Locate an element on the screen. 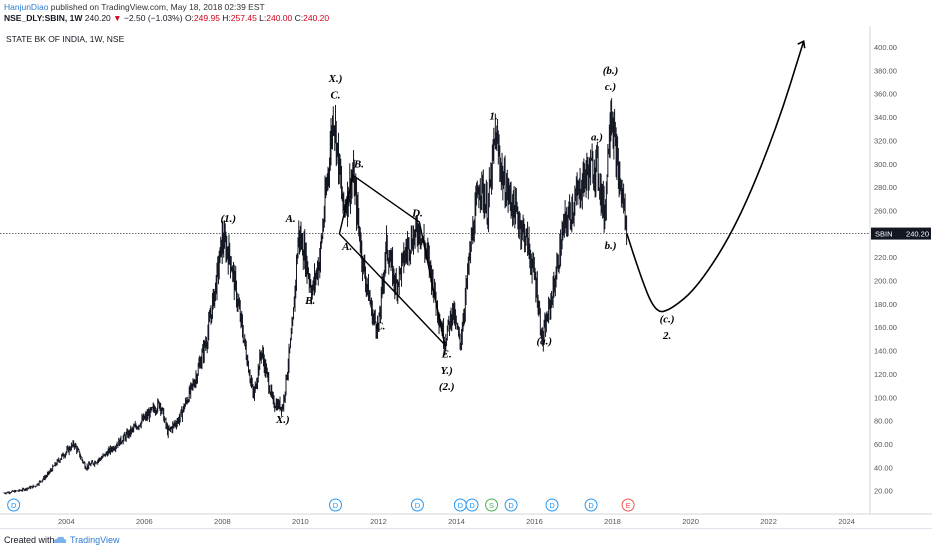 This screenshot has width=932, height=551. wave-label: 1. is located at coordinates (493, 116).